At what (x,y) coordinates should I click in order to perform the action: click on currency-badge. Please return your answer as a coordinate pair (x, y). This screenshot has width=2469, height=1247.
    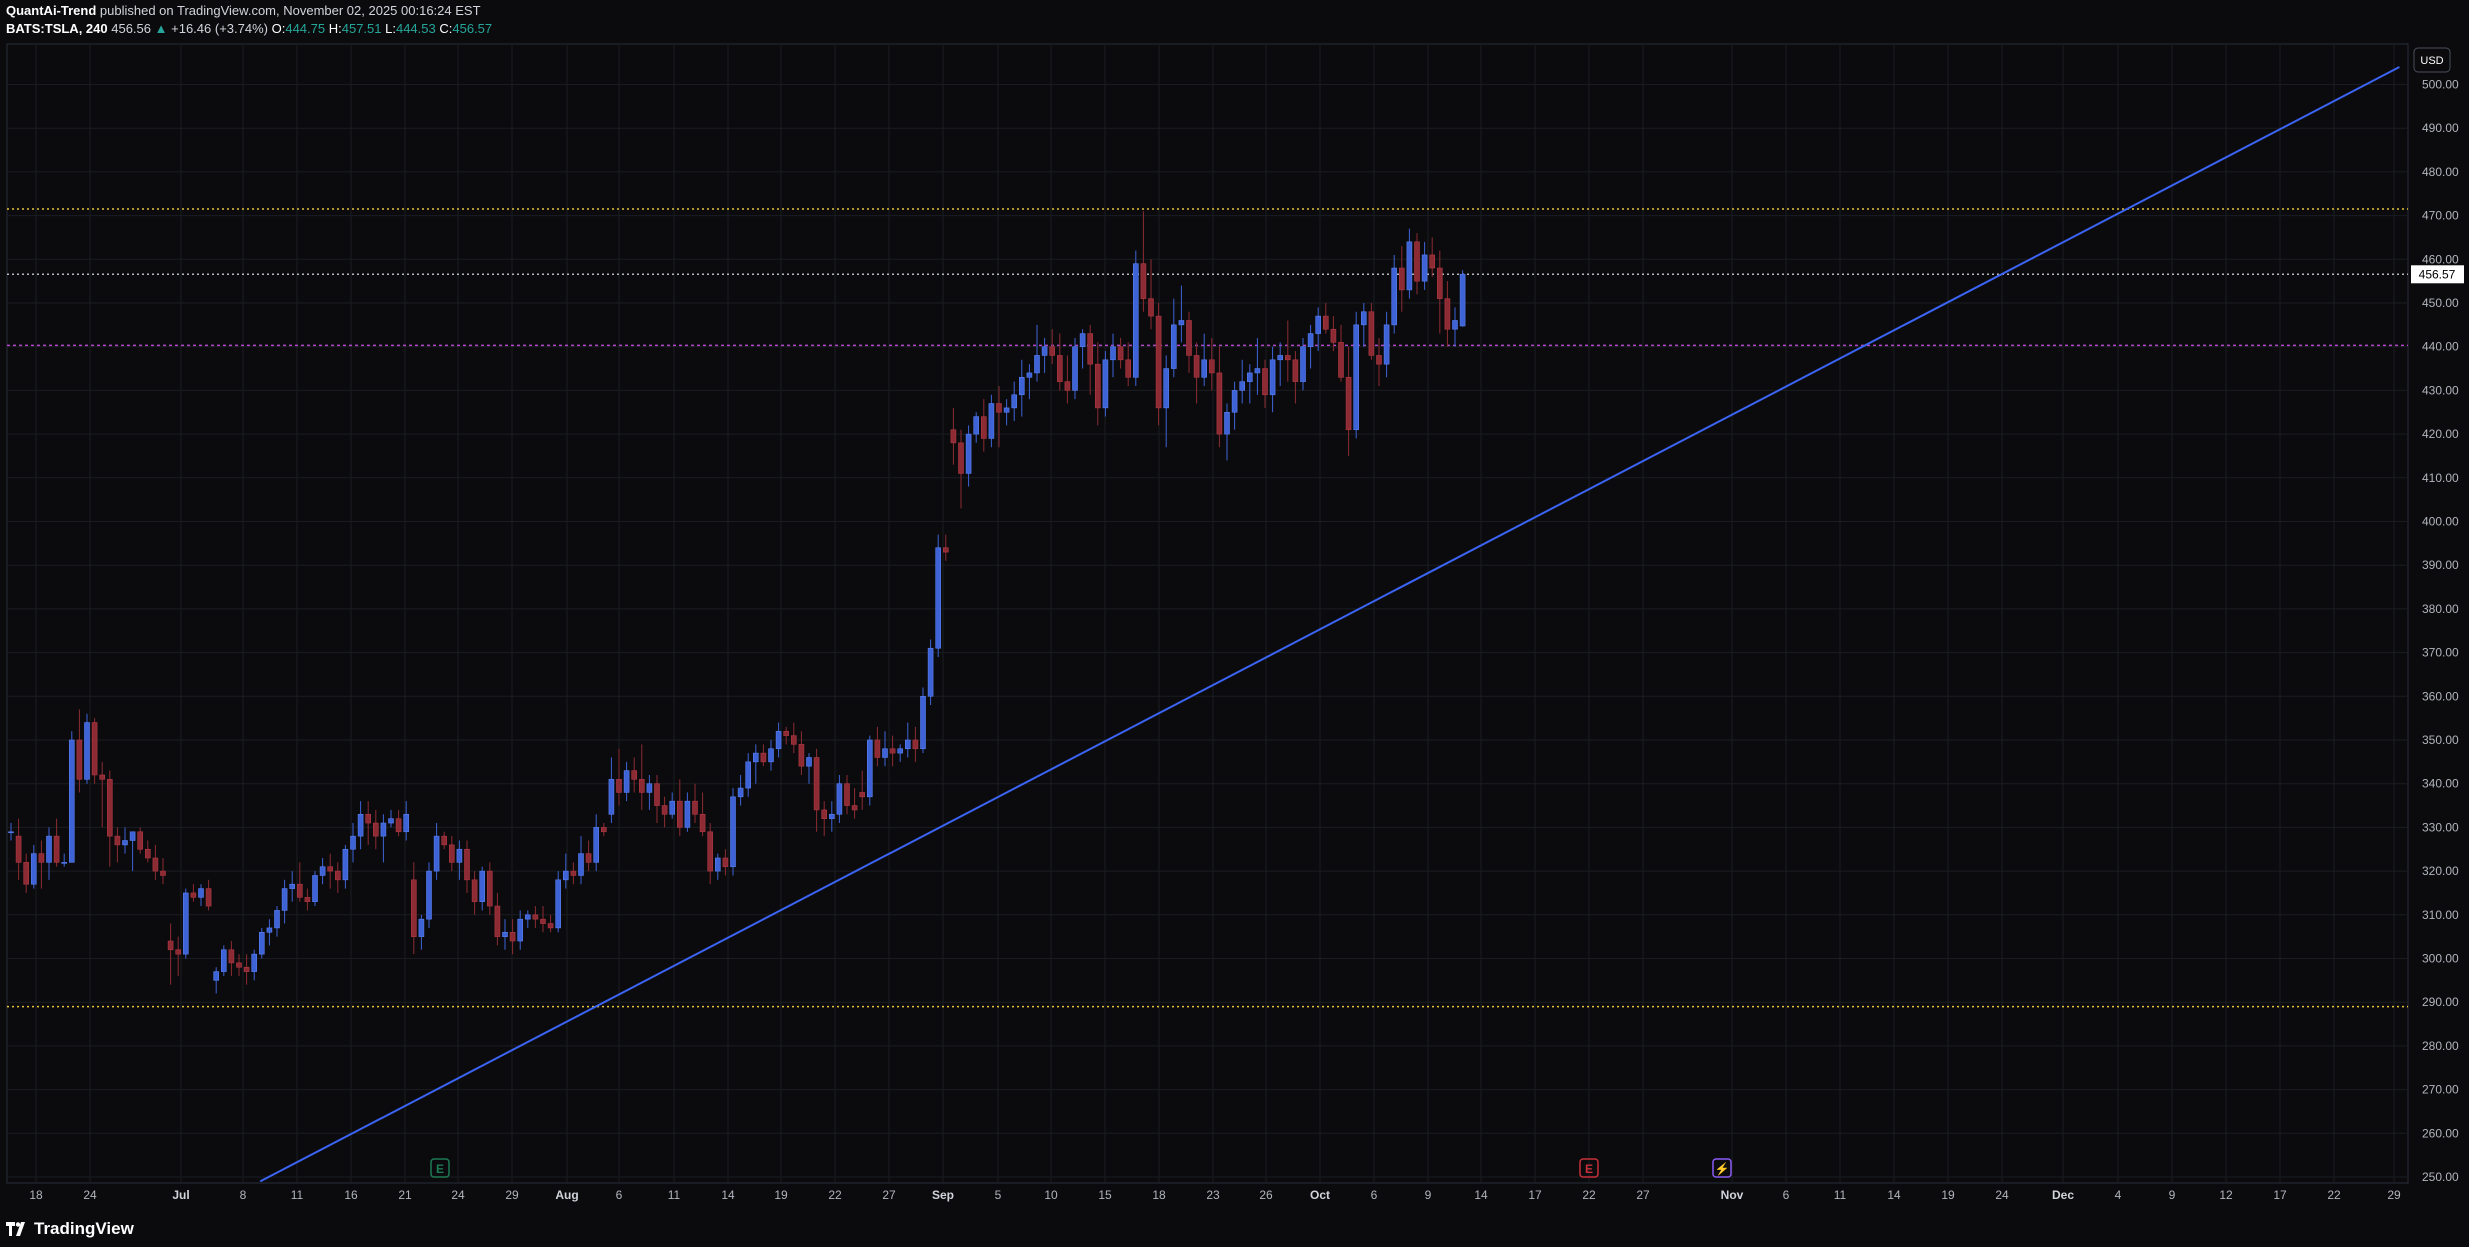
    Looking at the image, I should click on (2432, 60).